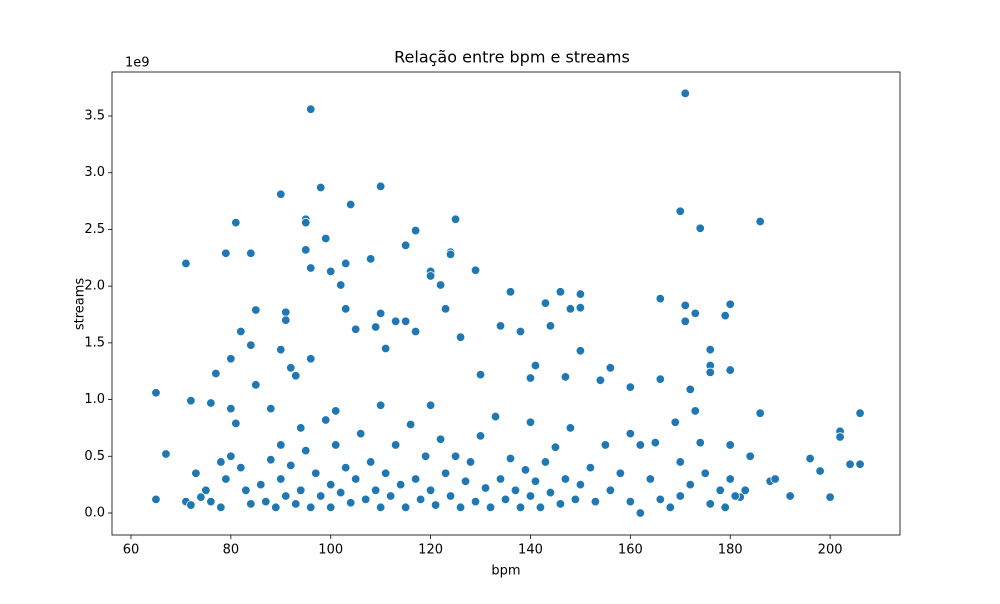 The width and height of the screenshot is (1000, 604). What do you see at coordinates (94, 116) in the screenshot?
I see `y-tick-label: 3.5` at bounding box center [94, 116].